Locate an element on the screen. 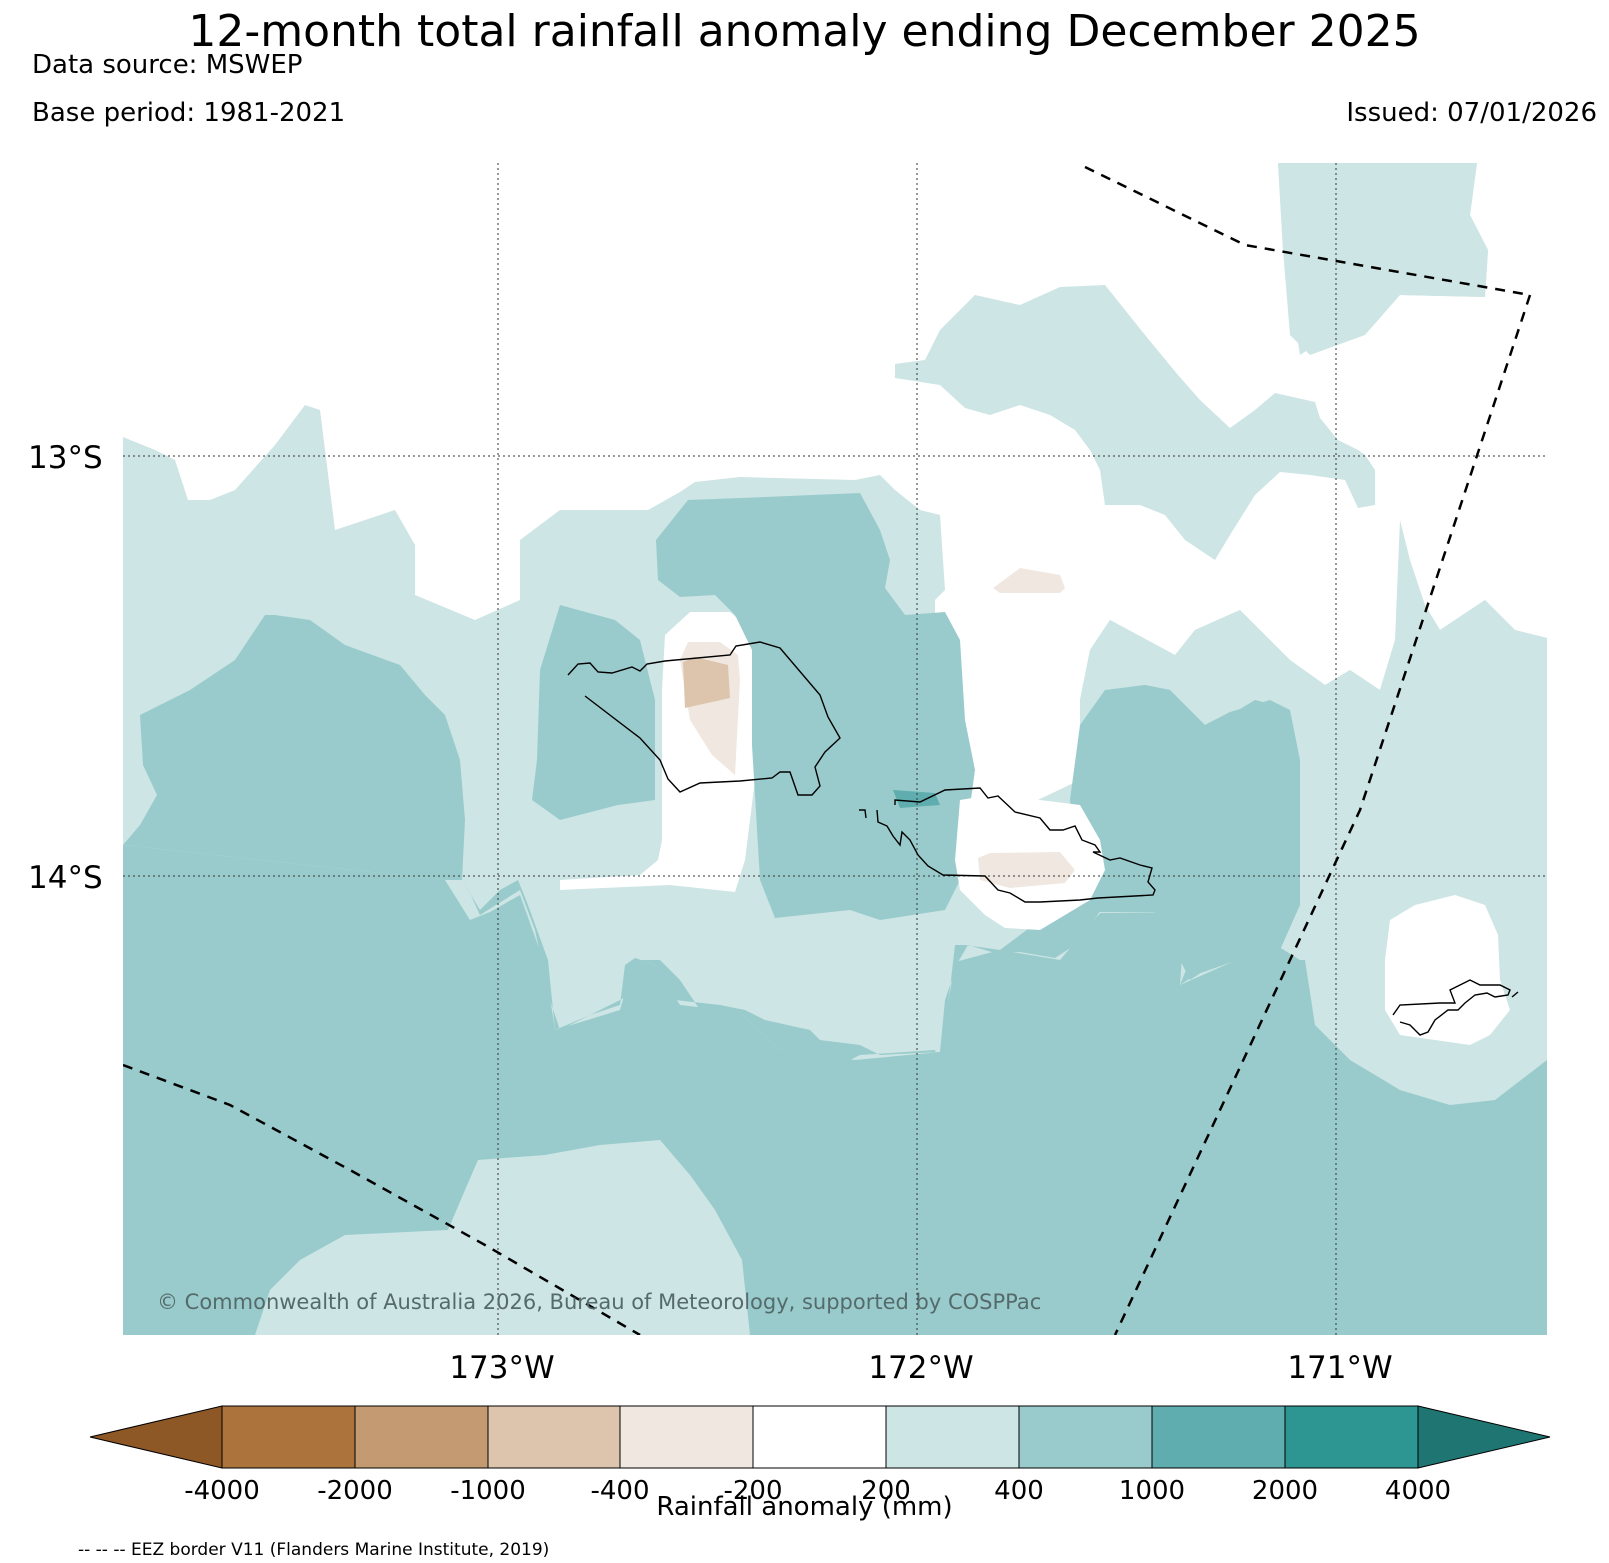 The width and height of the screenshot is (1609, 1563). coastline-aunuu is located at coordinates (1515, 994).